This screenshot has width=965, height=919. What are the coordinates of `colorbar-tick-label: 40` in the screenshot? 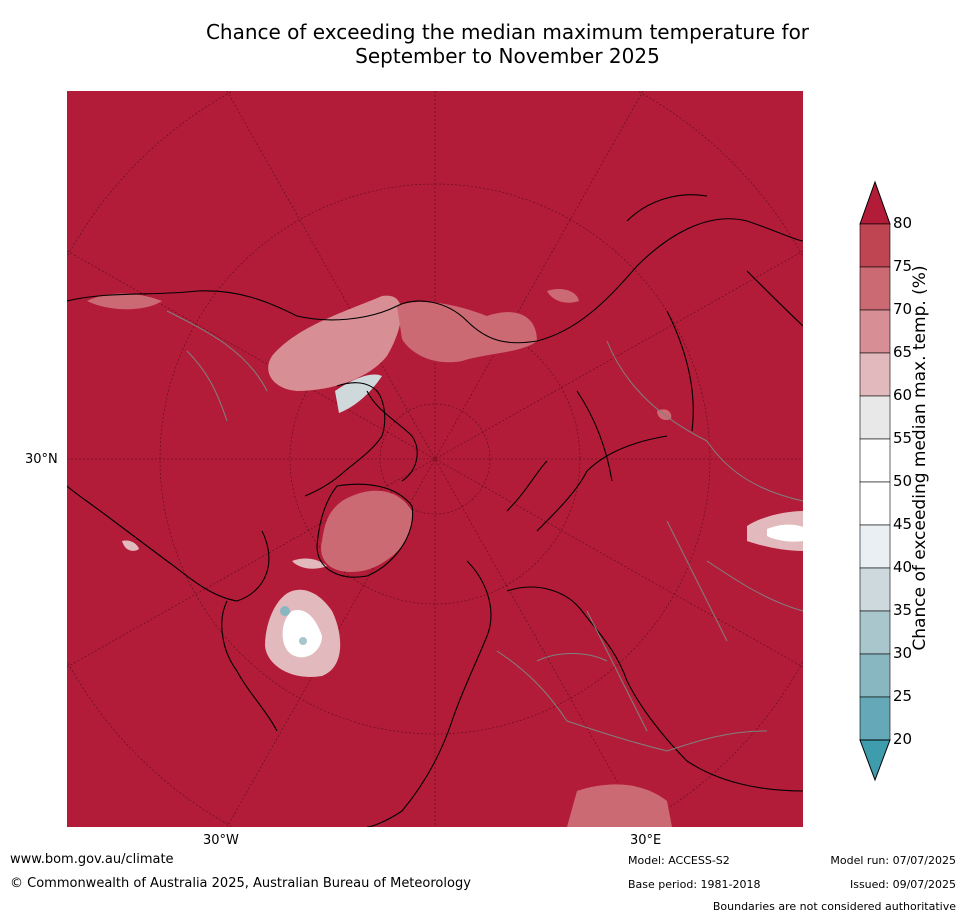 It's located at (903, 567).